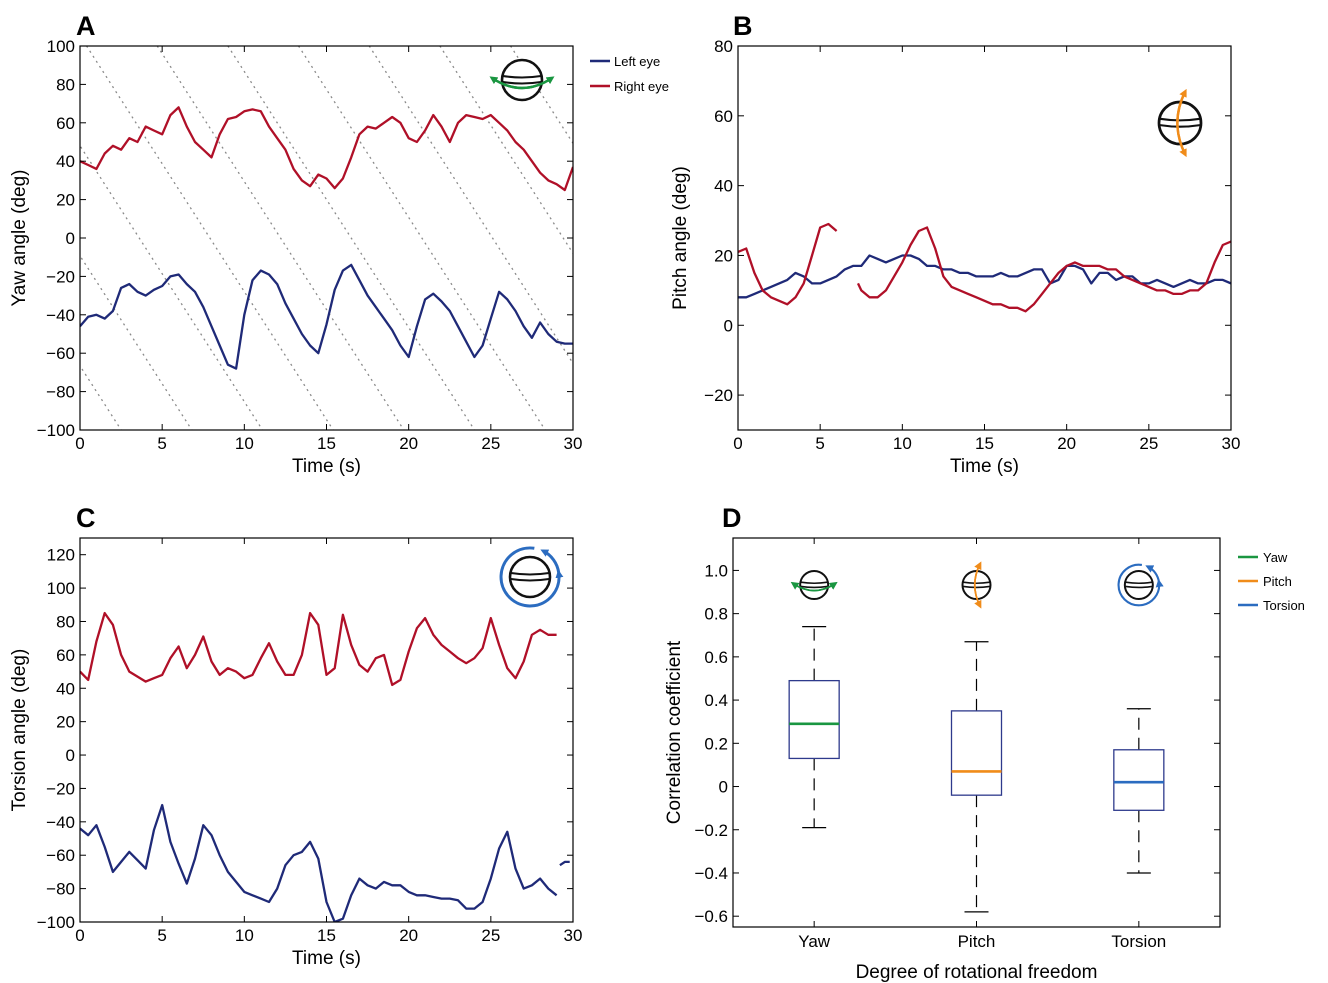 The height and width of the screenshot is (983, 1328). Describe the element at coordinates (86, 518) in the screenshot. I see `panel-letter-c: C` at that location.